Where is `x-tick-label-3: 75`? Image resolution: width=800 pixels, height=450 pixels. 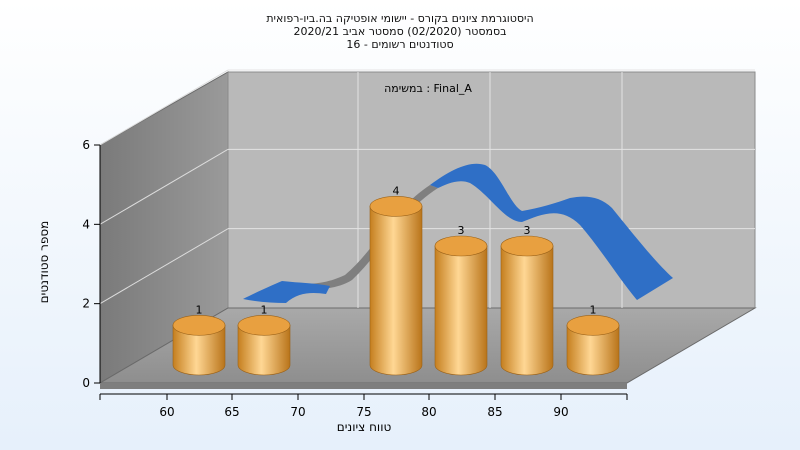 x-tick-label-3: 75 is located at coordinates (363, 412).